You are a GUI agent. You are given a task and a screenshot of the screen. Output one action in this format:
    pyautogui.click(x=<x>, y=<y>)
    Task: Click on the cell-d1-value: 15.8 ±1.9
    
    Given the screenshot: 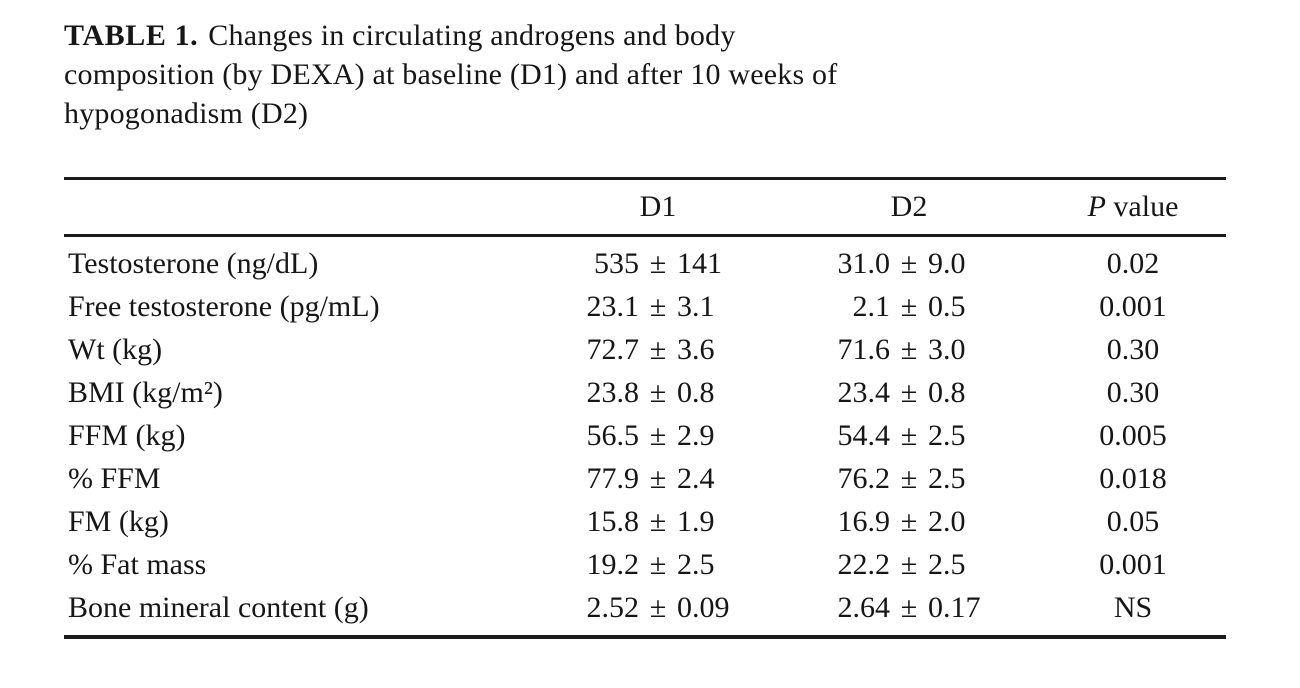 What is the action you would take?
    pyautogui.click(x=650, y=521)
    